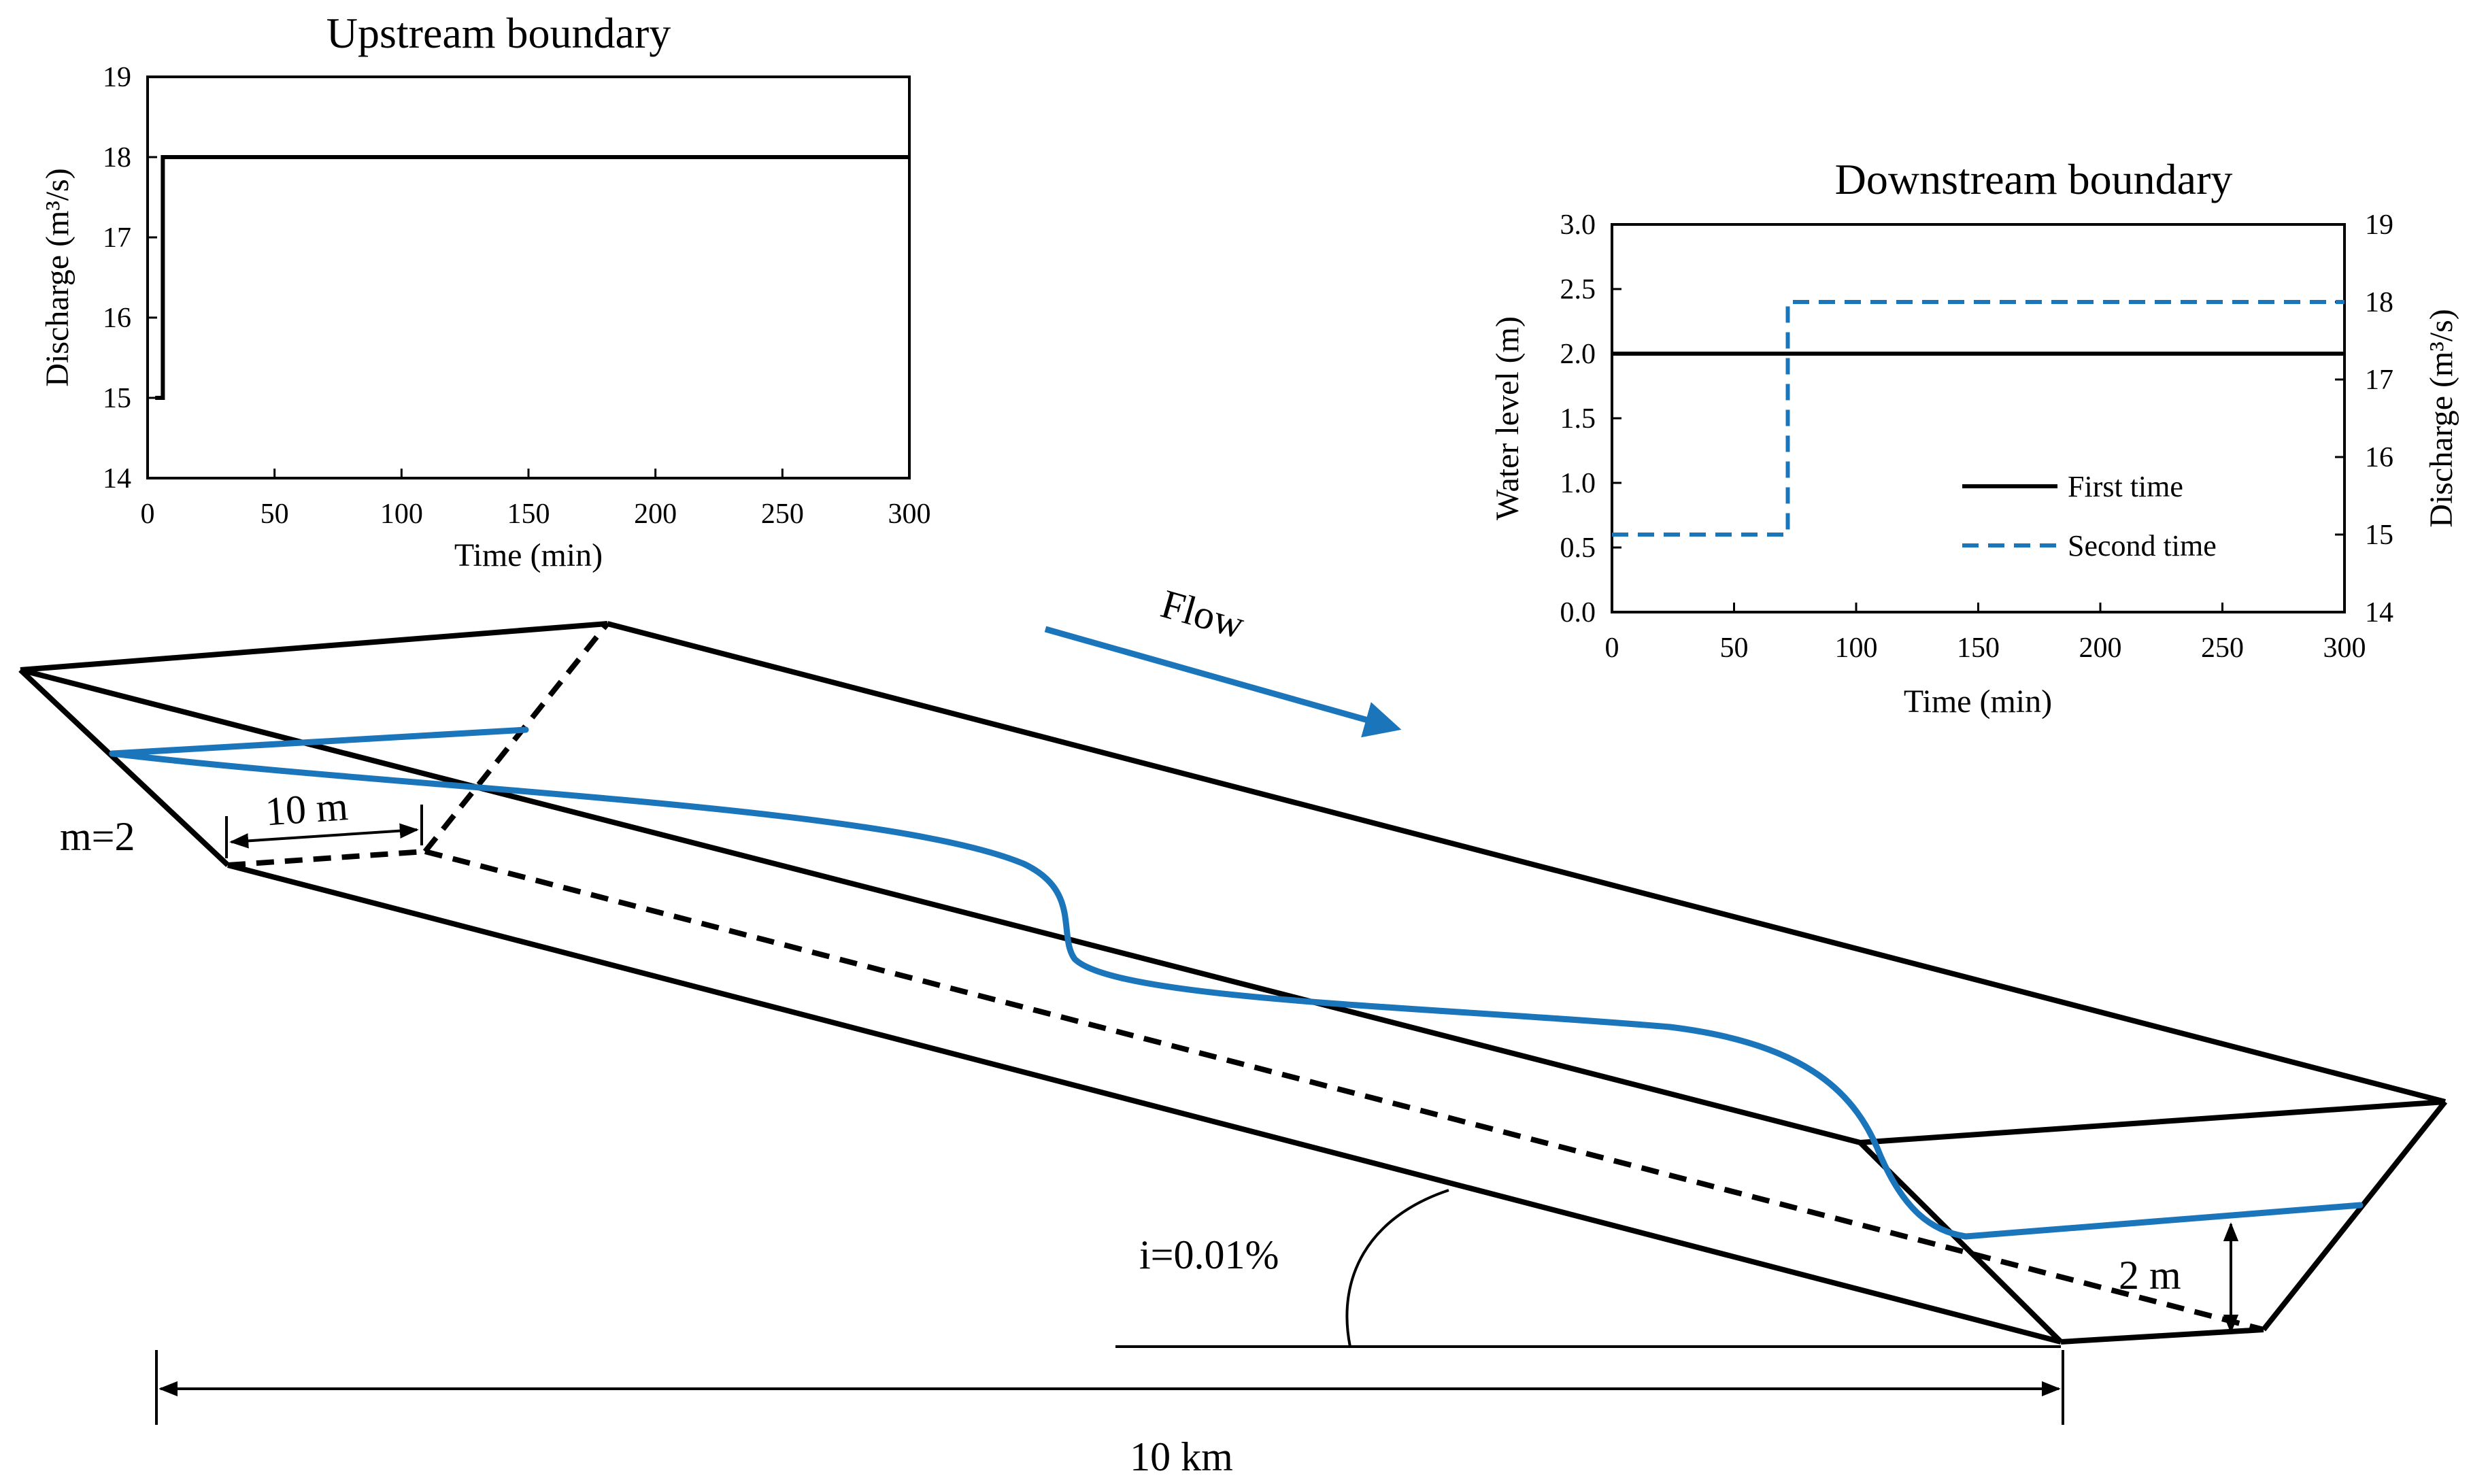  Describe the element at coordinates (117, 398) in the screenshot. I see `y-tick-label: 15` at that location.